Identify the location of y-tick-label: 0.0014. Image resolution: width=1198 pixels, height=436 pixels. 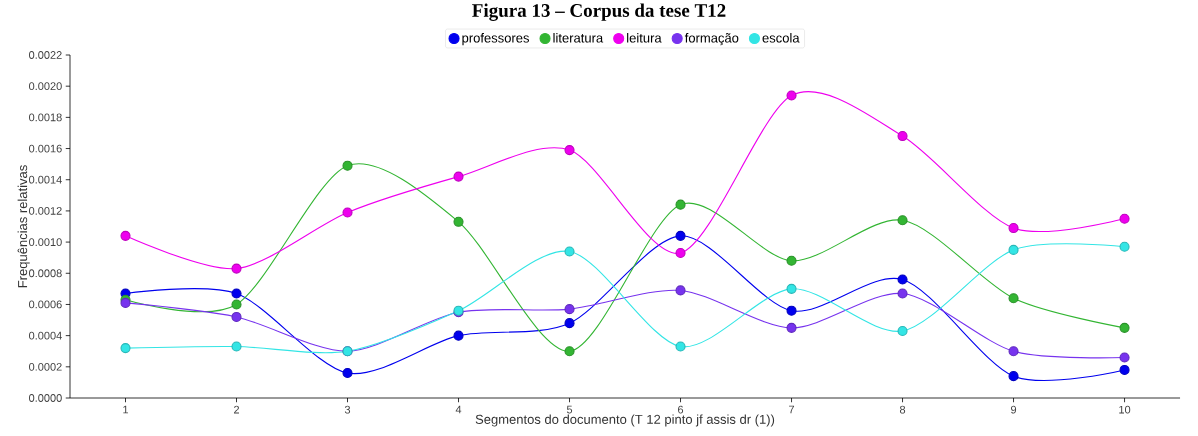
(45, 179).